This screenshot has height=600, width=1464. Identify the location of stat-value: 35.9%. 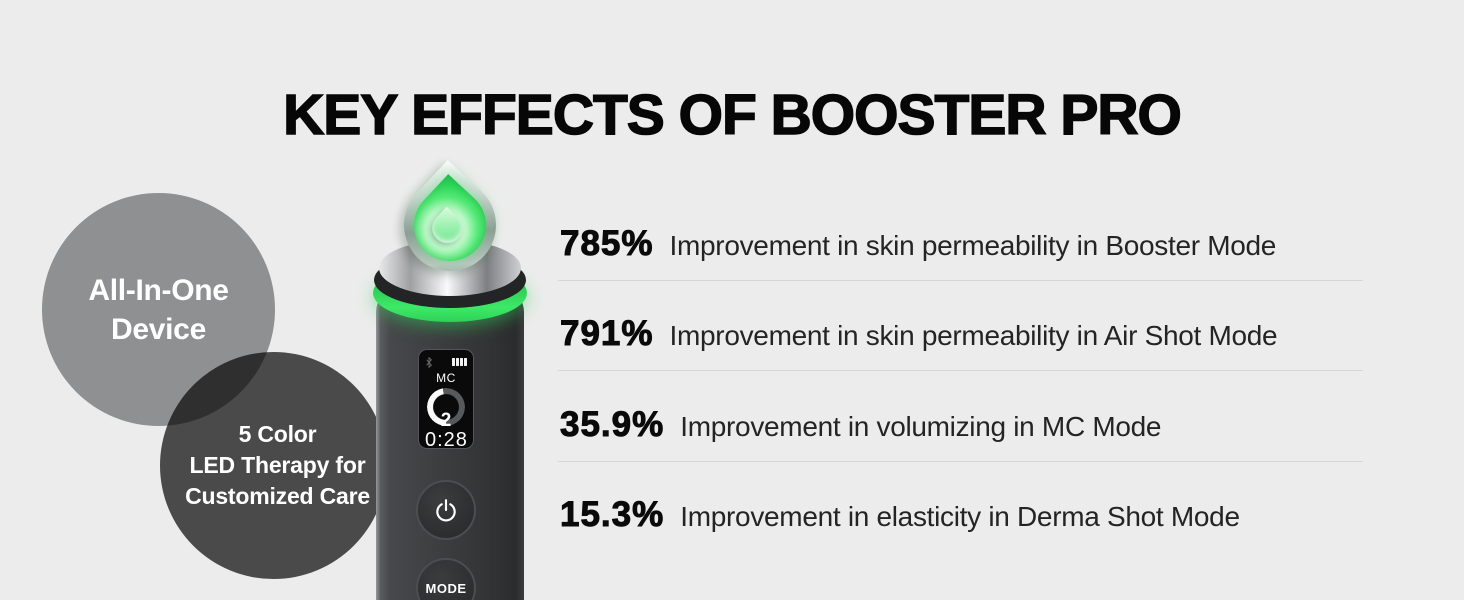
(612, 425).